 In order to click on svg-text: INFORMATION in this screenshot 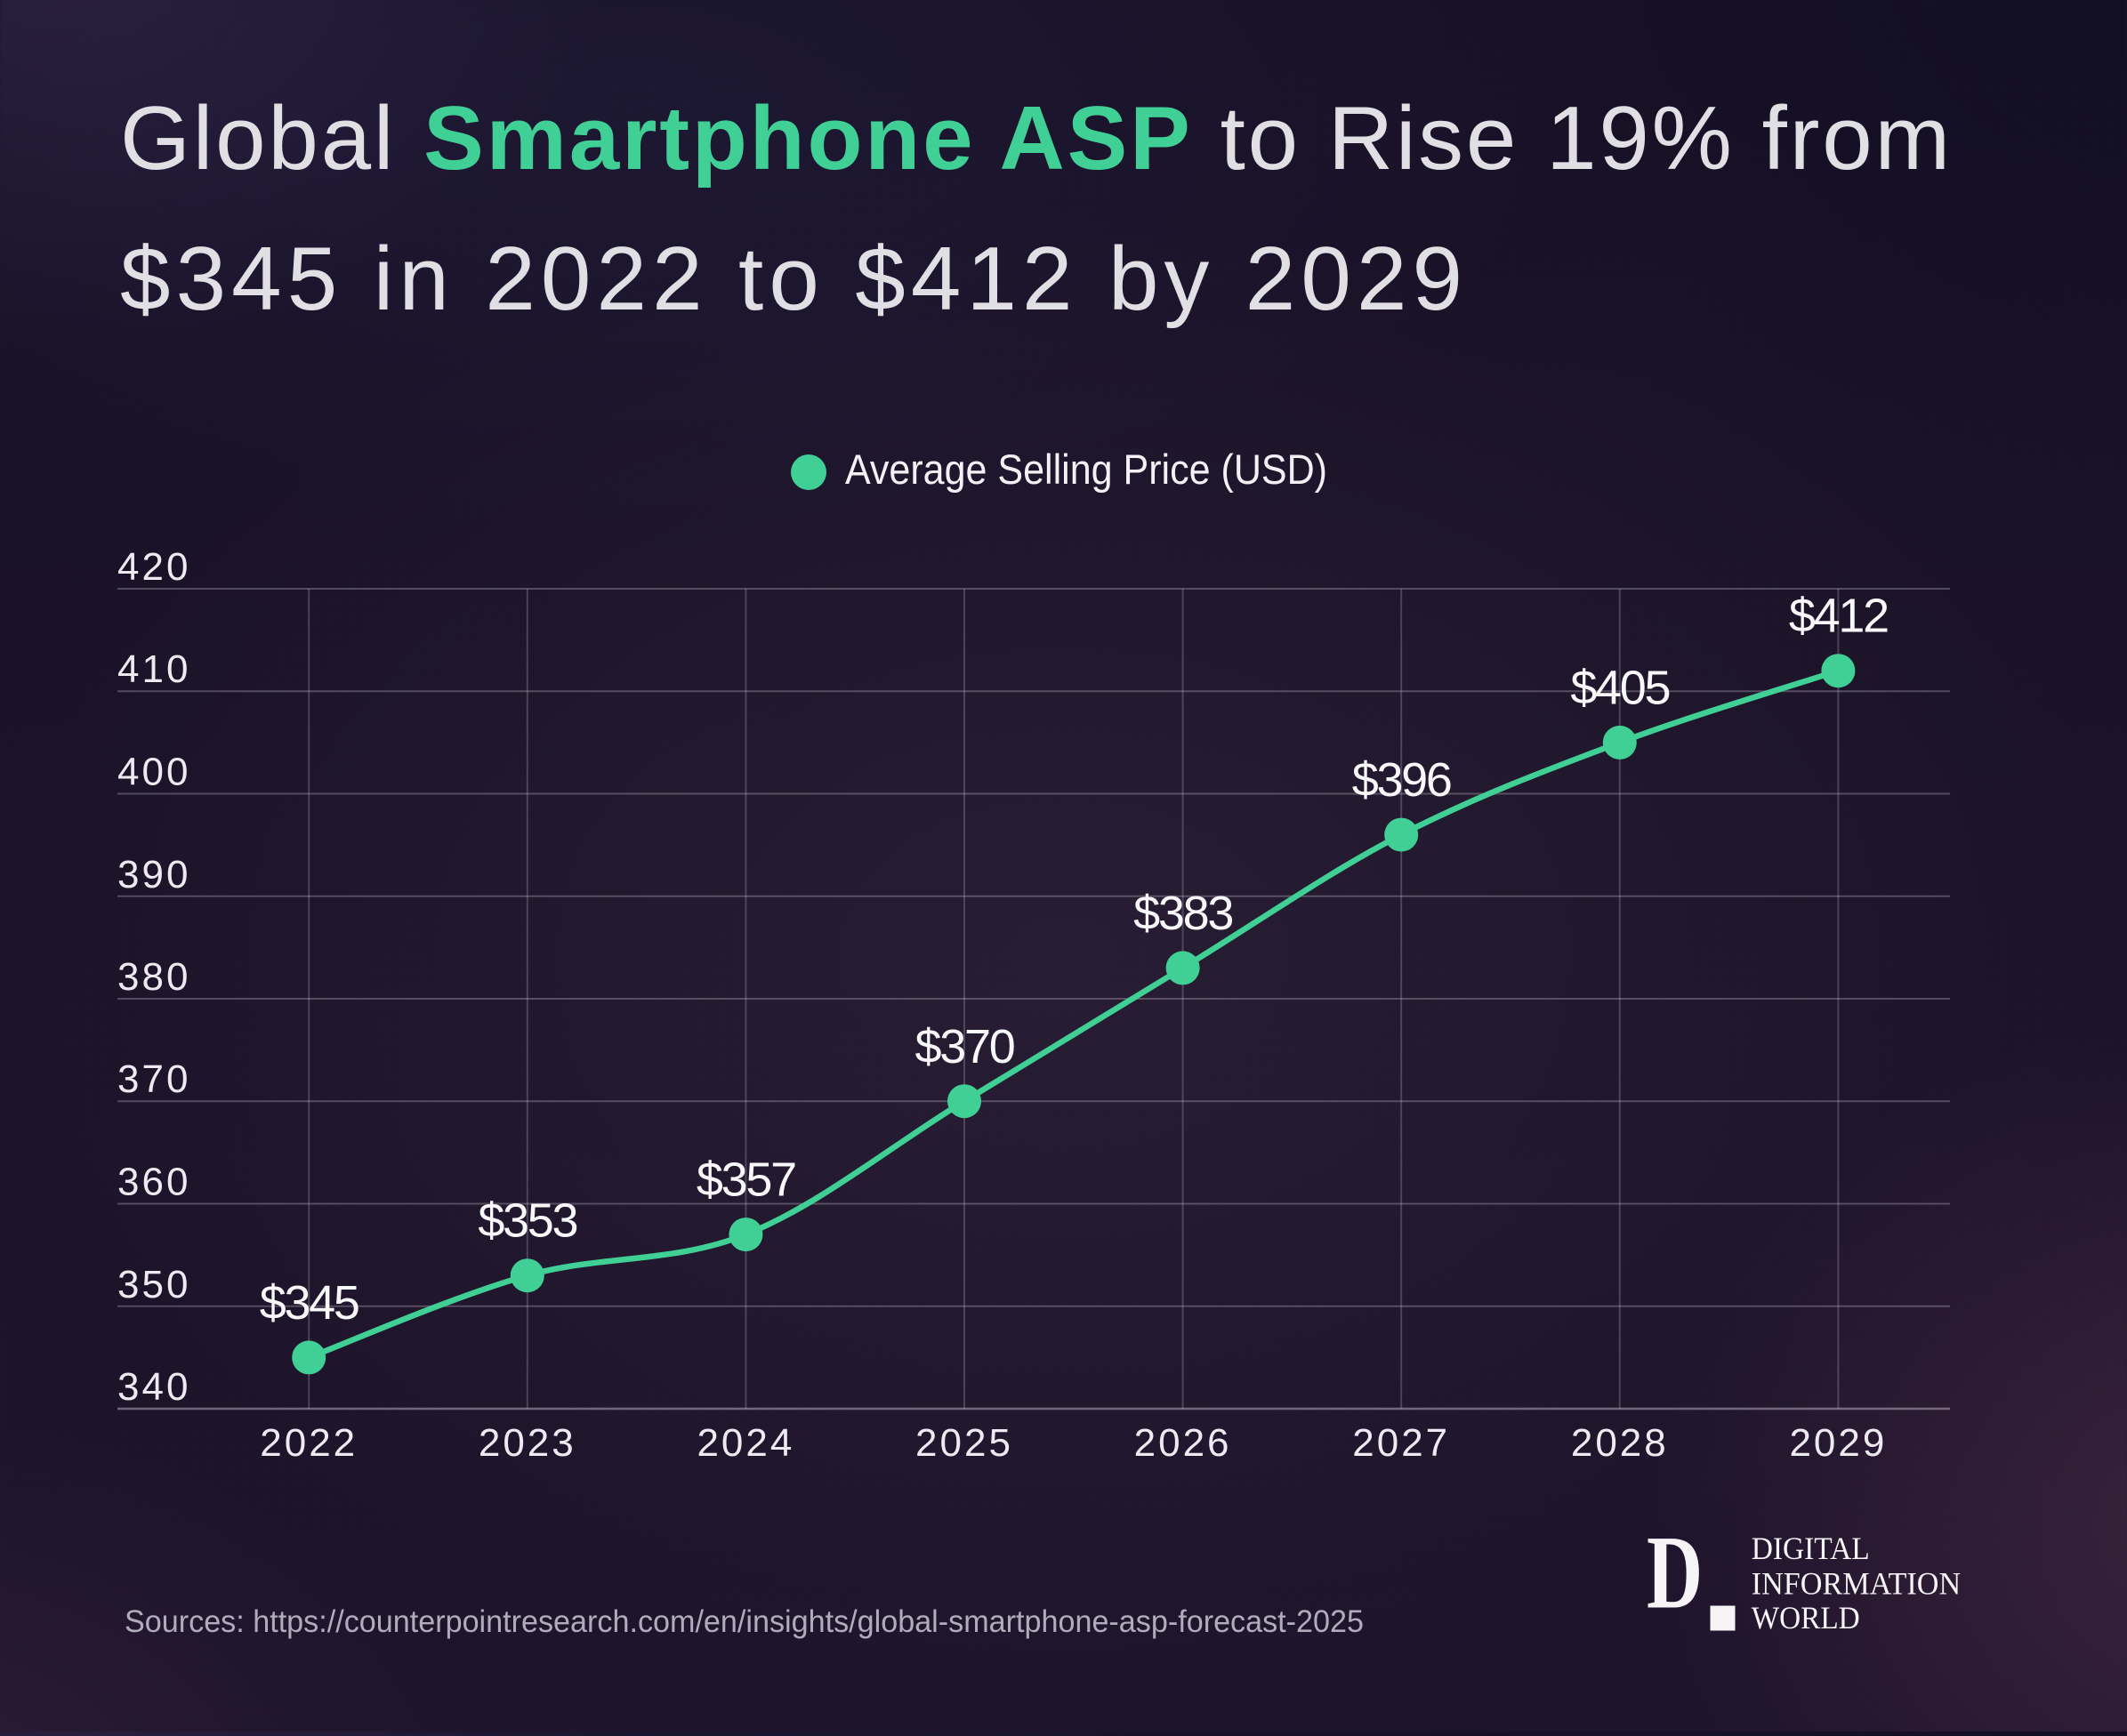, I will do `click(1857, 1584)`.